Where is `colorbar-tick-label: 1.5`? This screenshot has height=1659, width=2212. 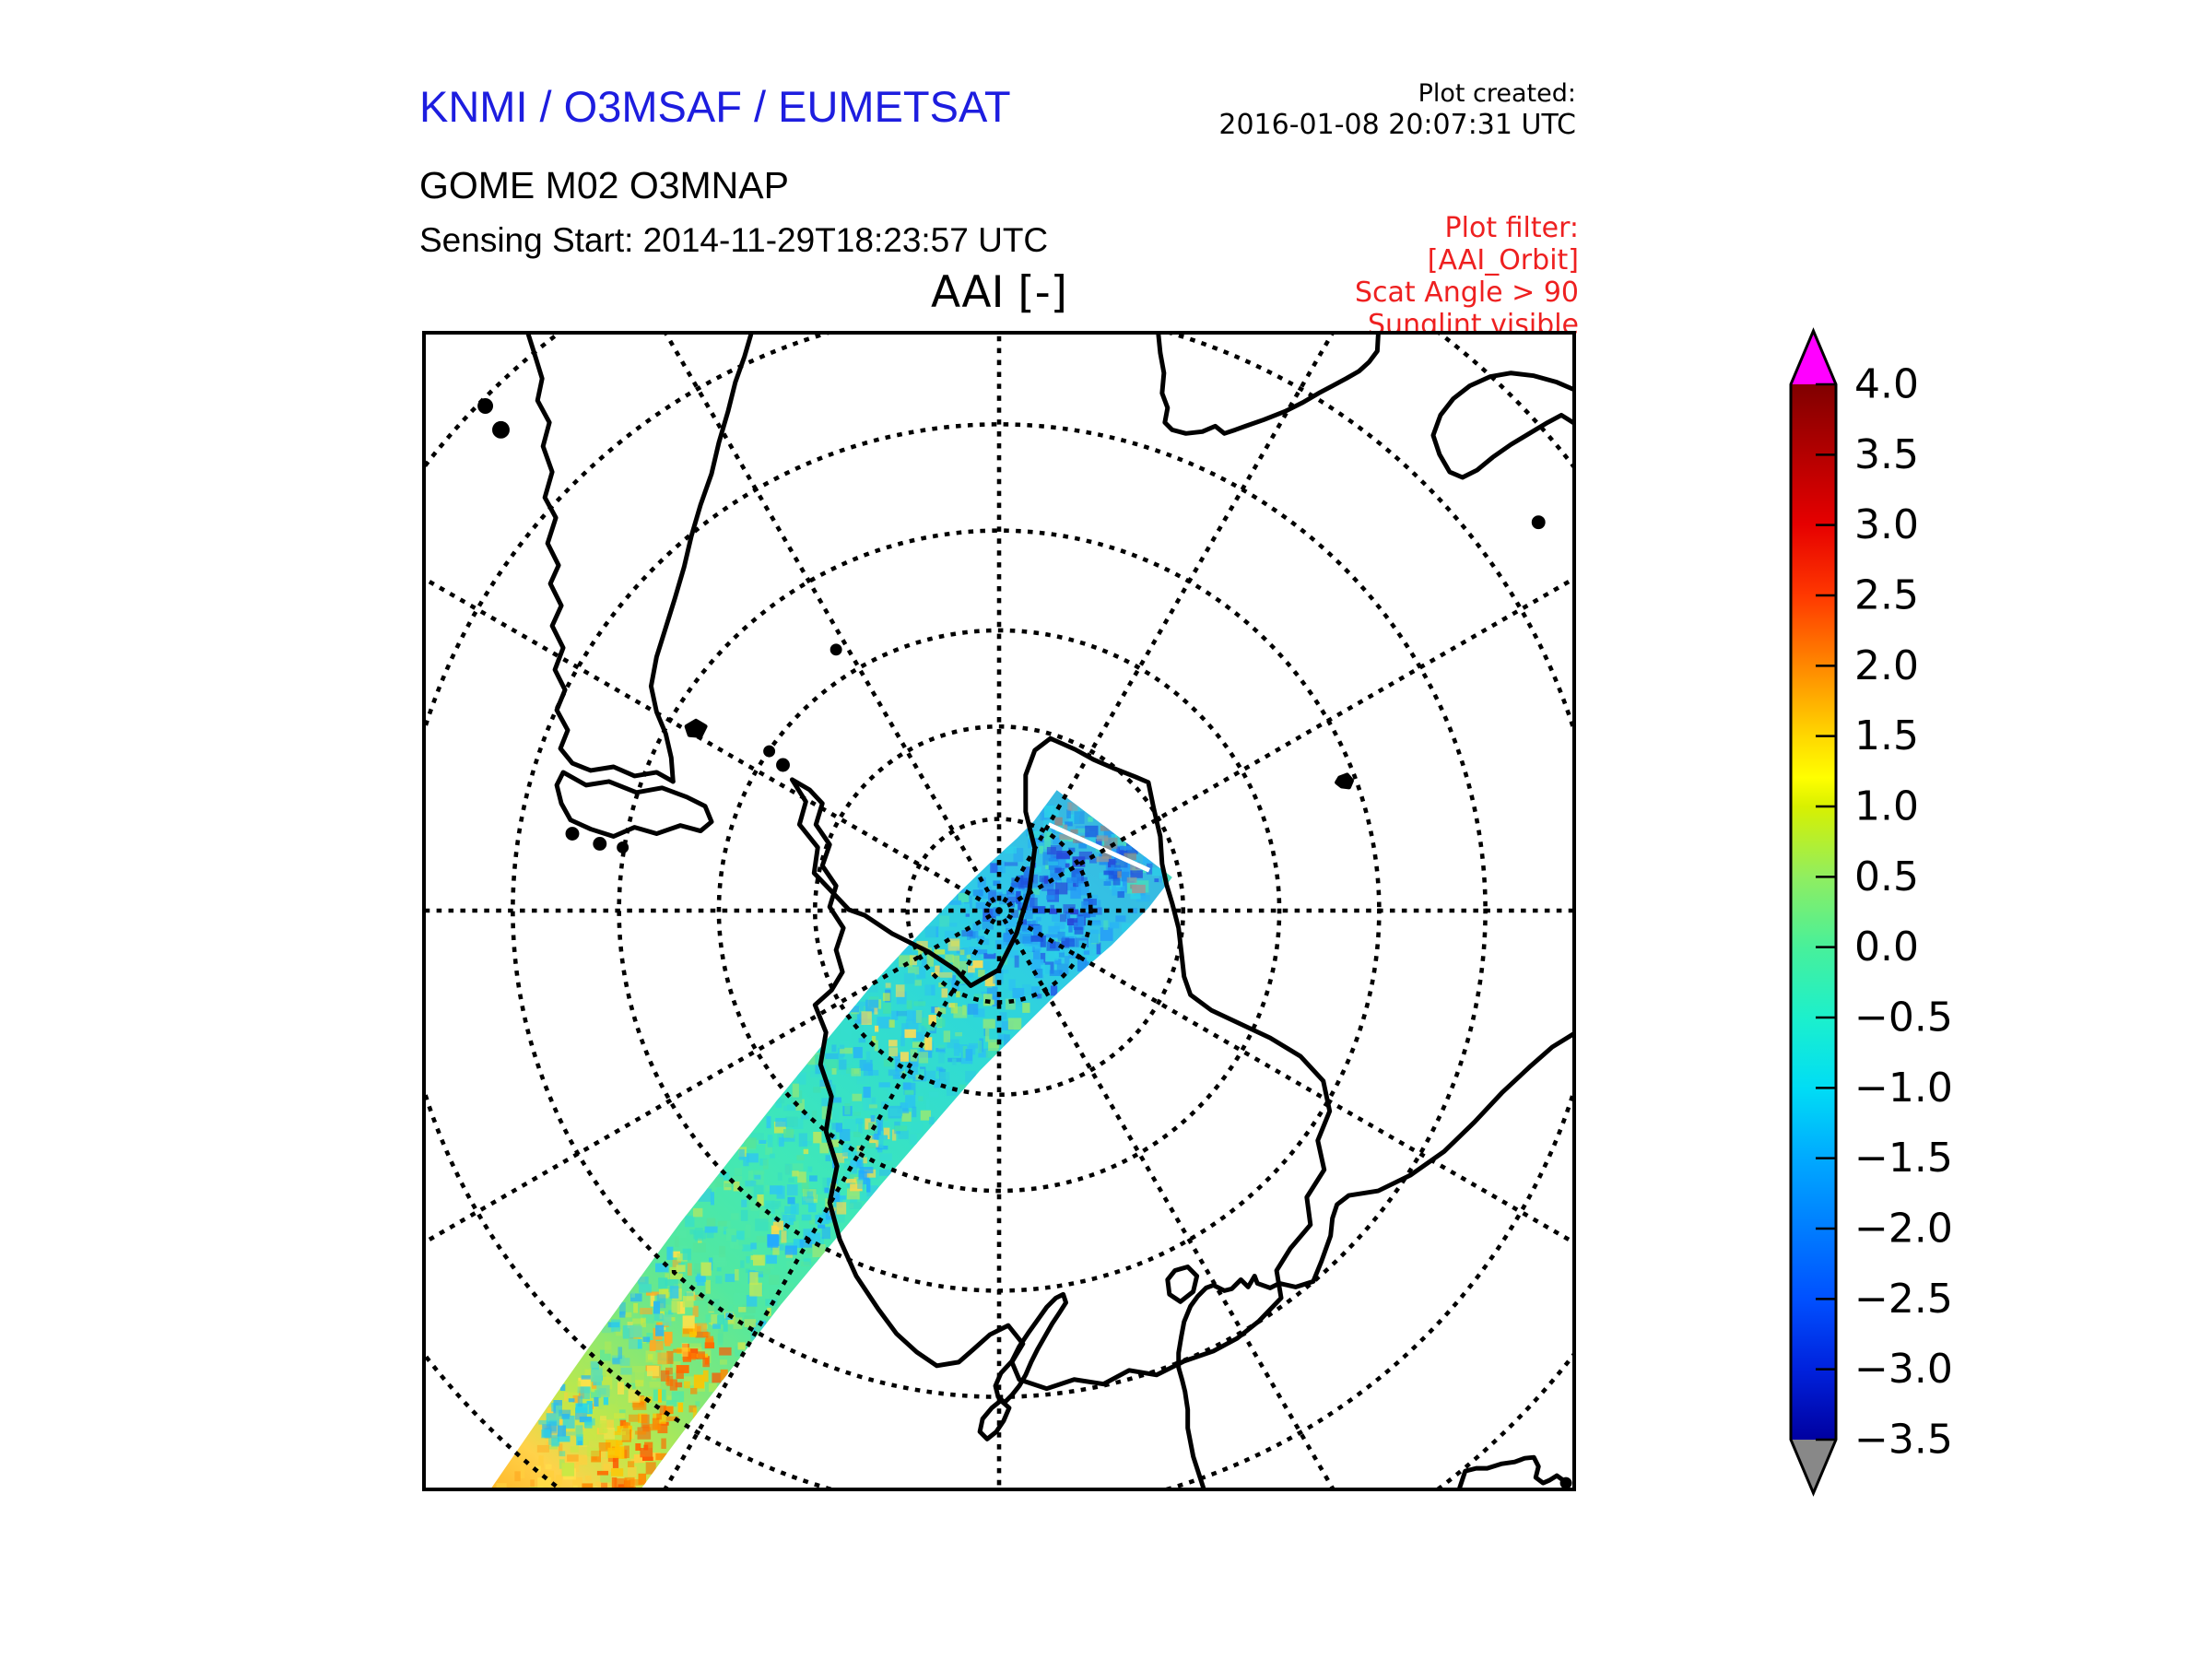 colorbar-tick-label: 1.5 is located at coordinates (1886, 735).